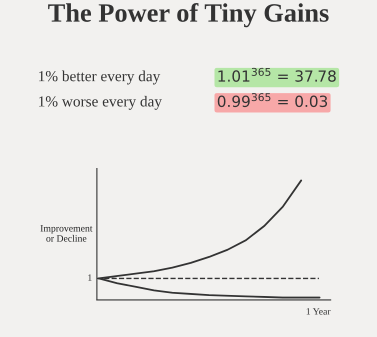  Describe the element at coordinates (90, 277) in the screenshot. I see `text: 1` at that location.